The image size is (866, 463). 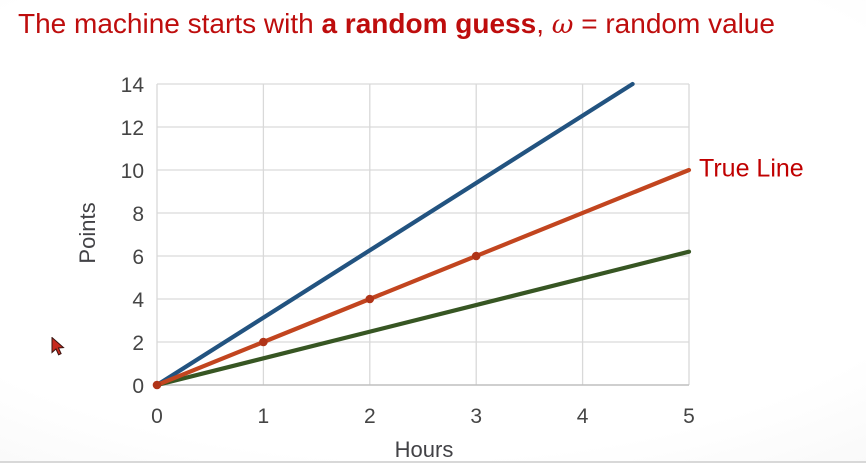 I want to click on x-tick-label: 3, so click(x=476, y=416).